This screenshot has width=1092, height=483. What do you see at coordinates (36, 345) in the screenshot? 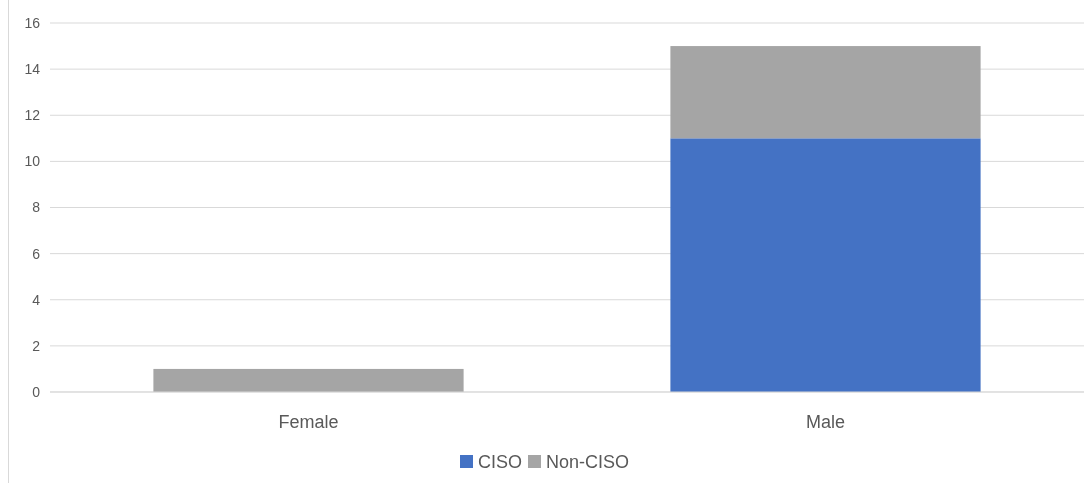
I see `y-tick-label: 2` at bounding box center [36, 345].